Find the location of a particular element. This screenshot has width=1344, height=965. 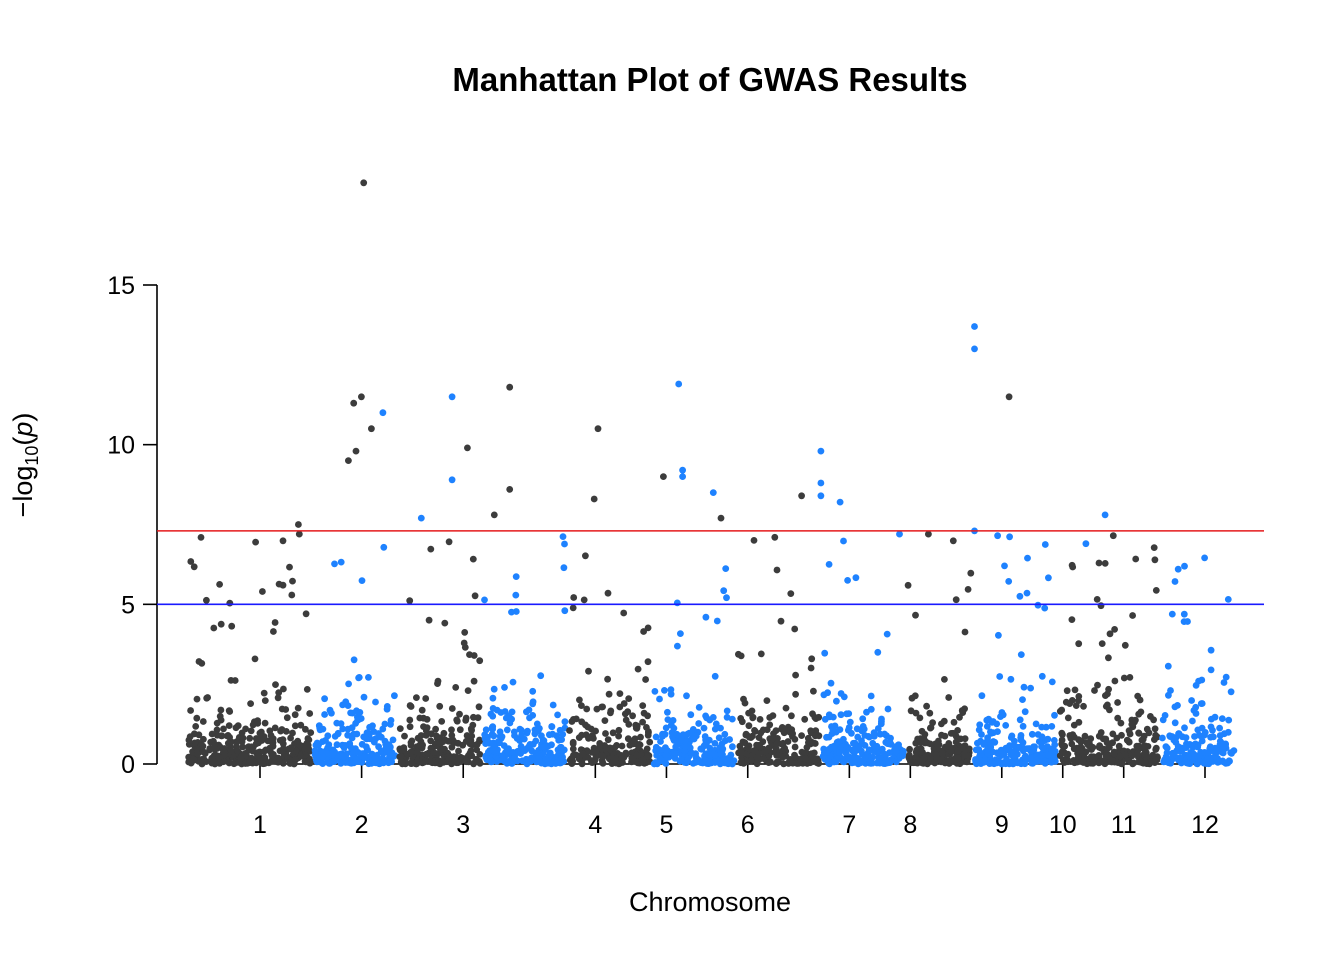

y-label-variable: p is located at coordinates (23, 430).